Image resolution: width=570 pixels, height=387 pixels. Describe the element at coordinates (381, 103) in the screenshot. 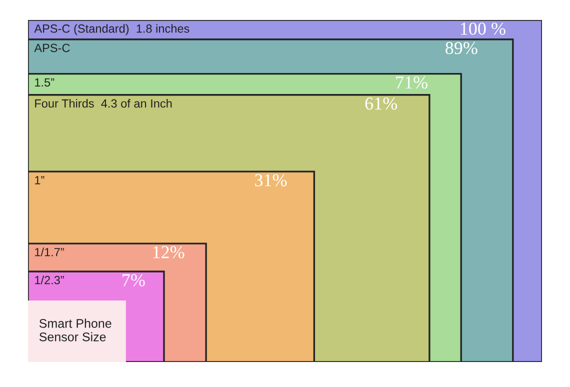

I see `data-label: 61%` at that location.